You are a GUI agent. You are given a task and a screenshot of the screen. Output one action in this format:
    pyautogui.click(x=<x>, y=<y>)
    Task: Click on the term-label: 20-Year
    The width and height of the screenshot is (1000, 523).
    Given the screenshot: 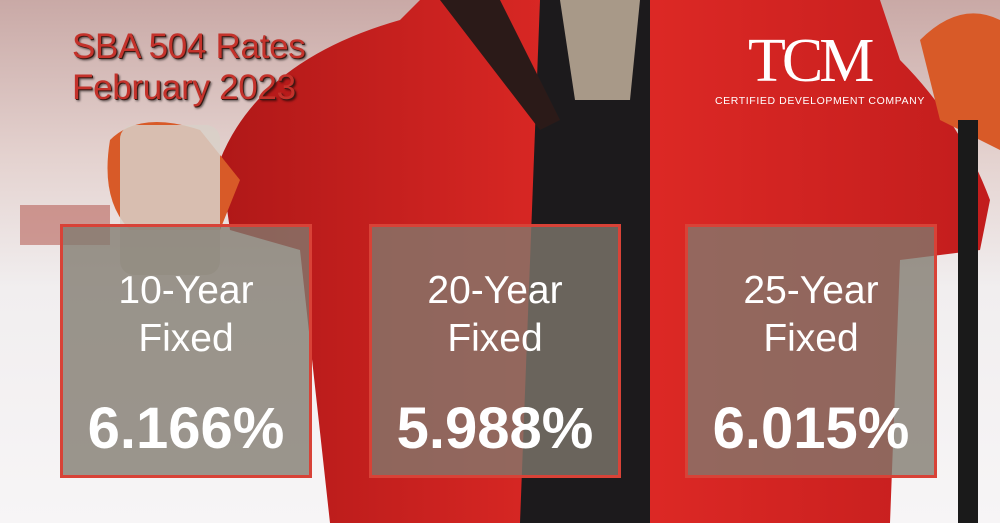 What is the action you would take?
    pyautogui.click(x=495, y=290)
    